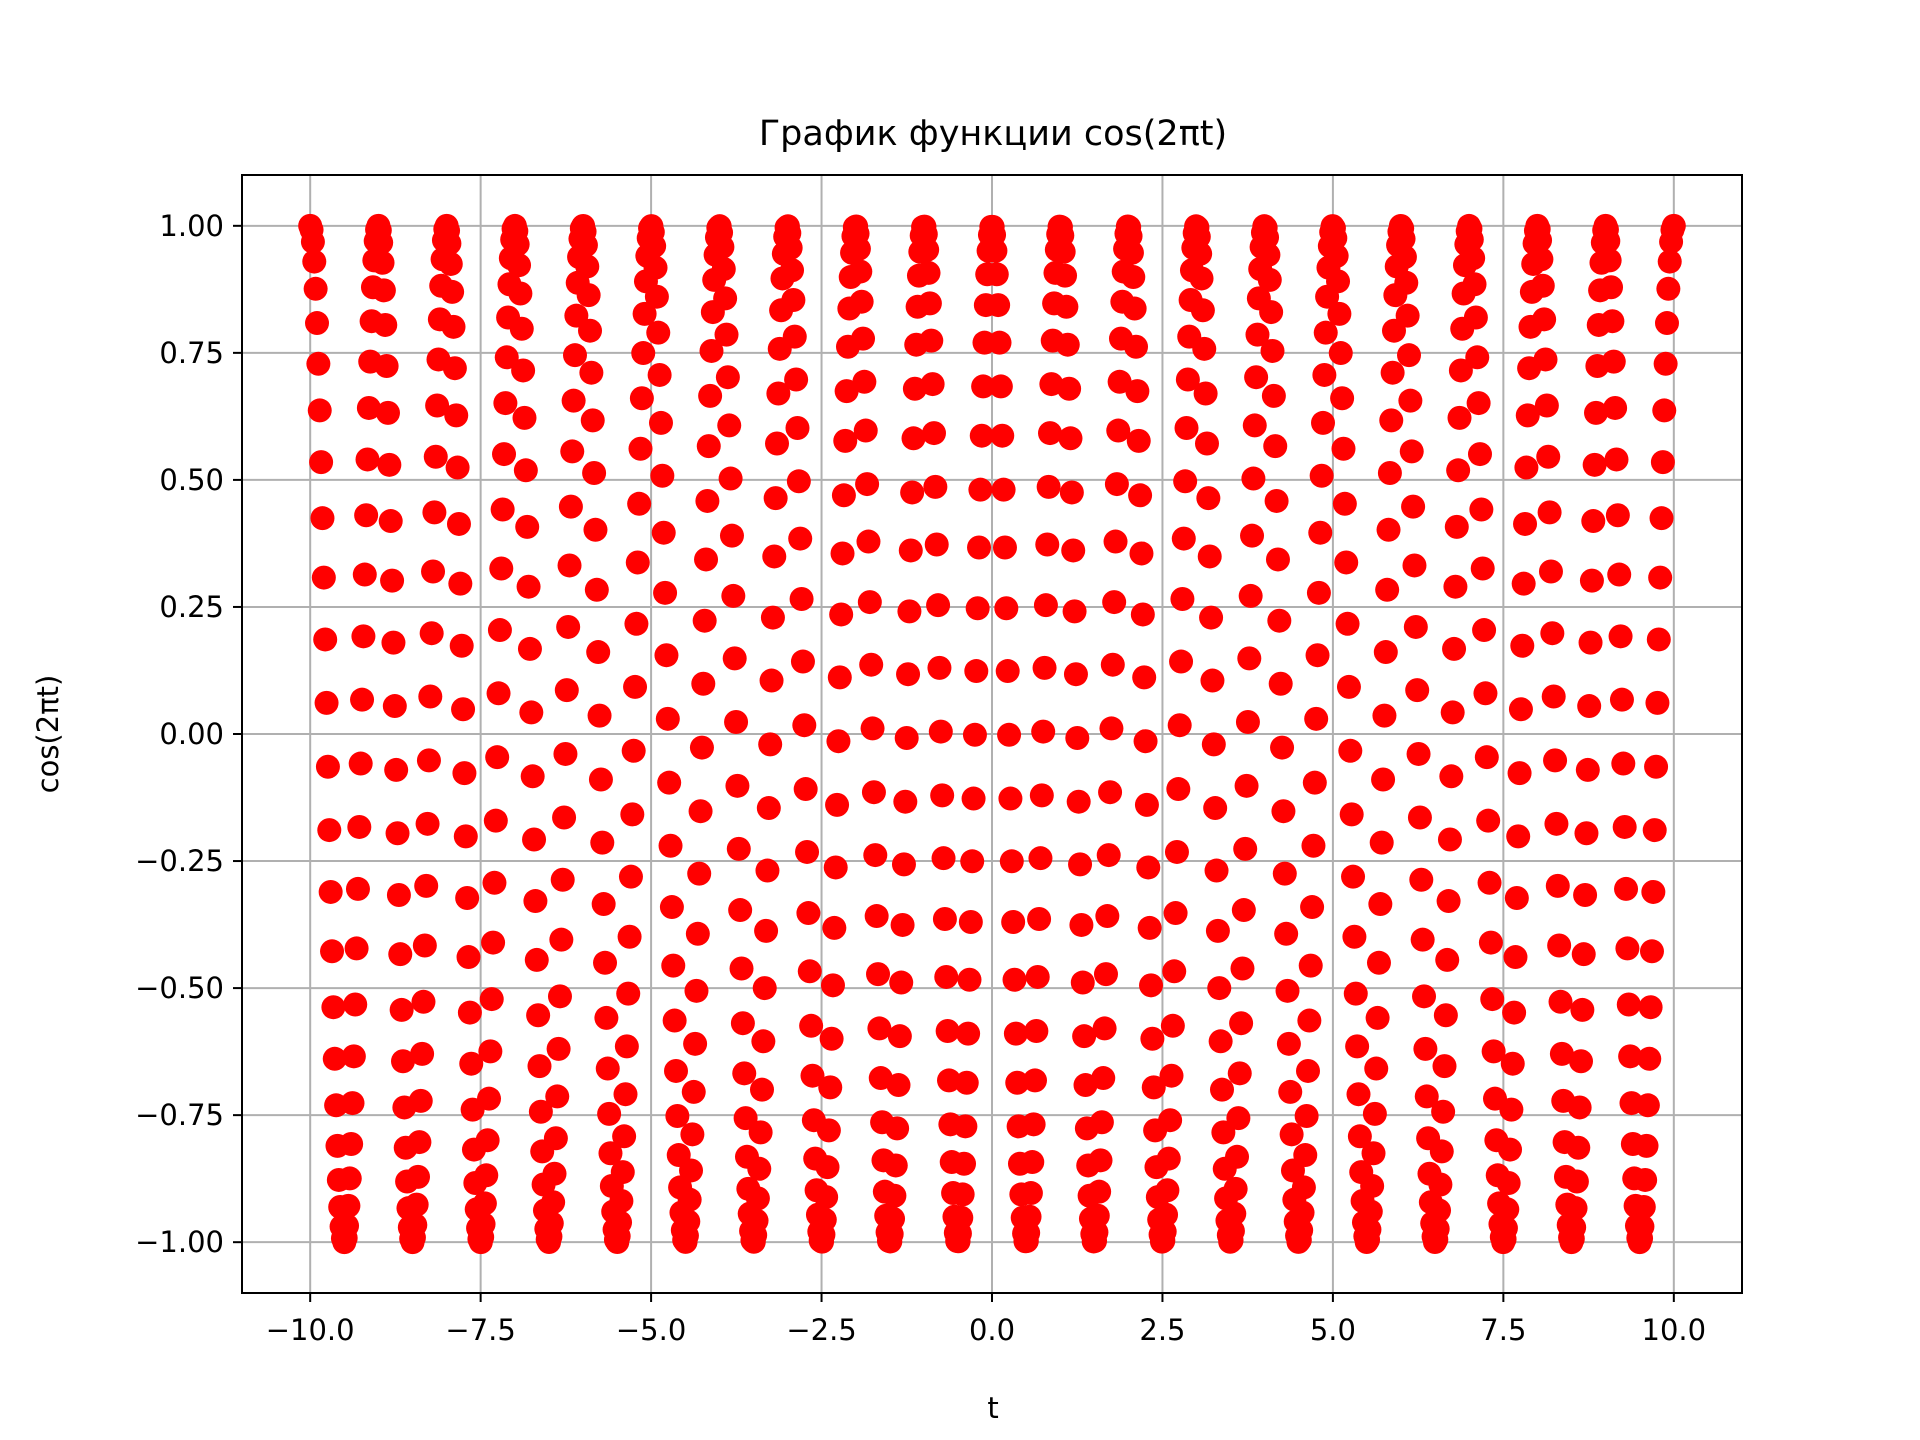 This screenshot has height=1440, width=1920. What do you see at coordinates (191, 734) in the screenshot?
I see `y-tick-label: 0.00` at bounding box center [191, 734].